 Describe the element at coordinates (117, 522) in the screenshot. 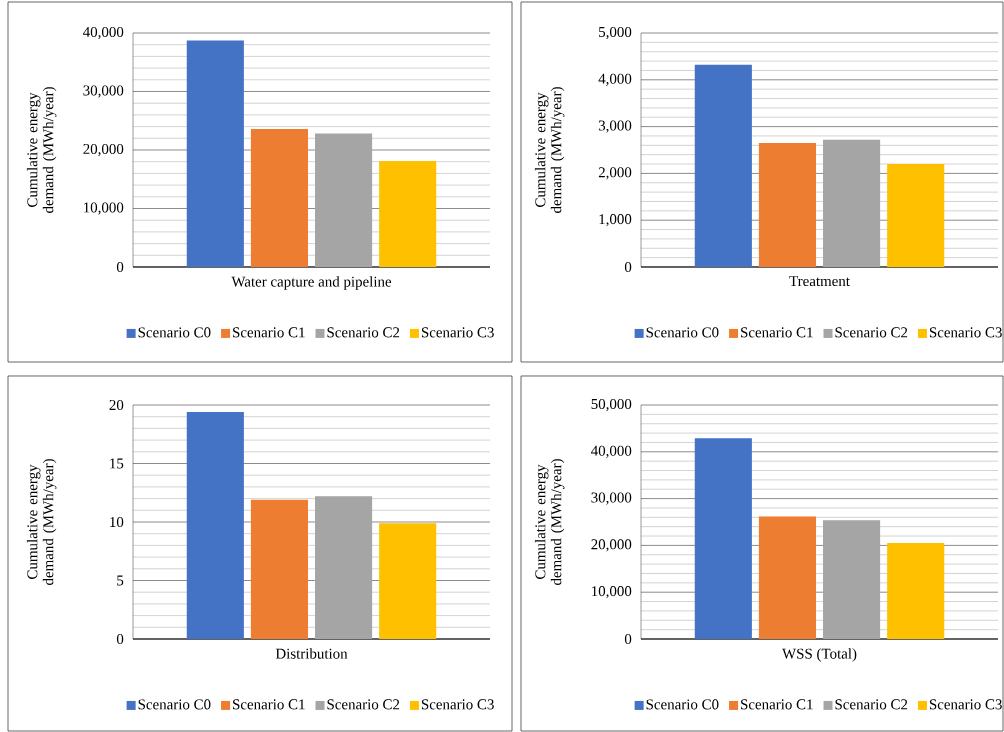

I see `y-tick-label: 10` at that location.